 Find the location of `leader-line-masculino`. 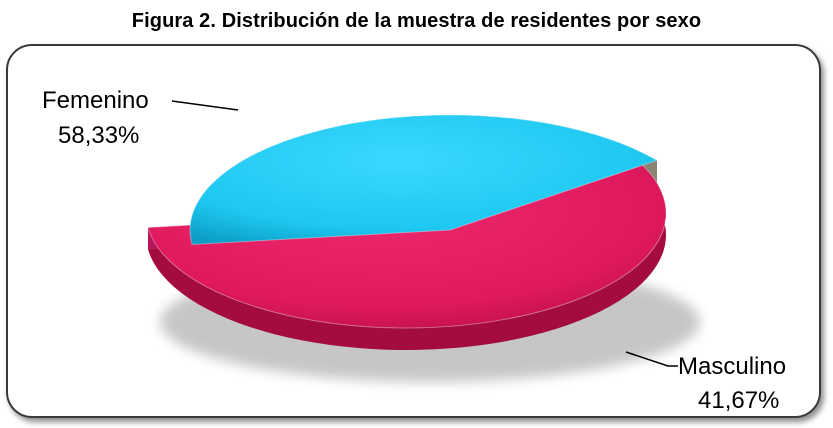

leader-line-masculino is located at coordinates (651, 359).